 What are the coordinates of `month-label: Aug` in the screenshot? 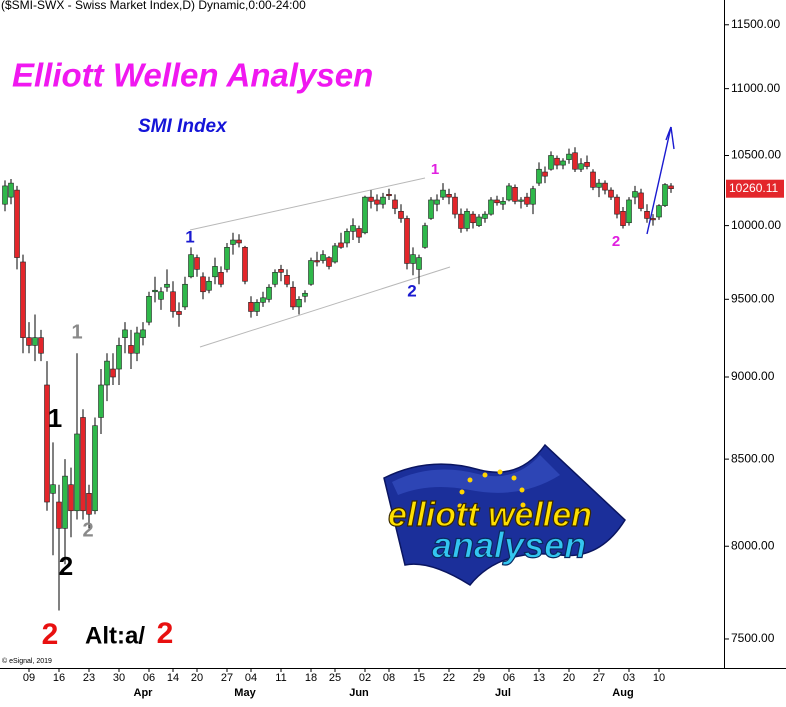 It's located at (622, 693).